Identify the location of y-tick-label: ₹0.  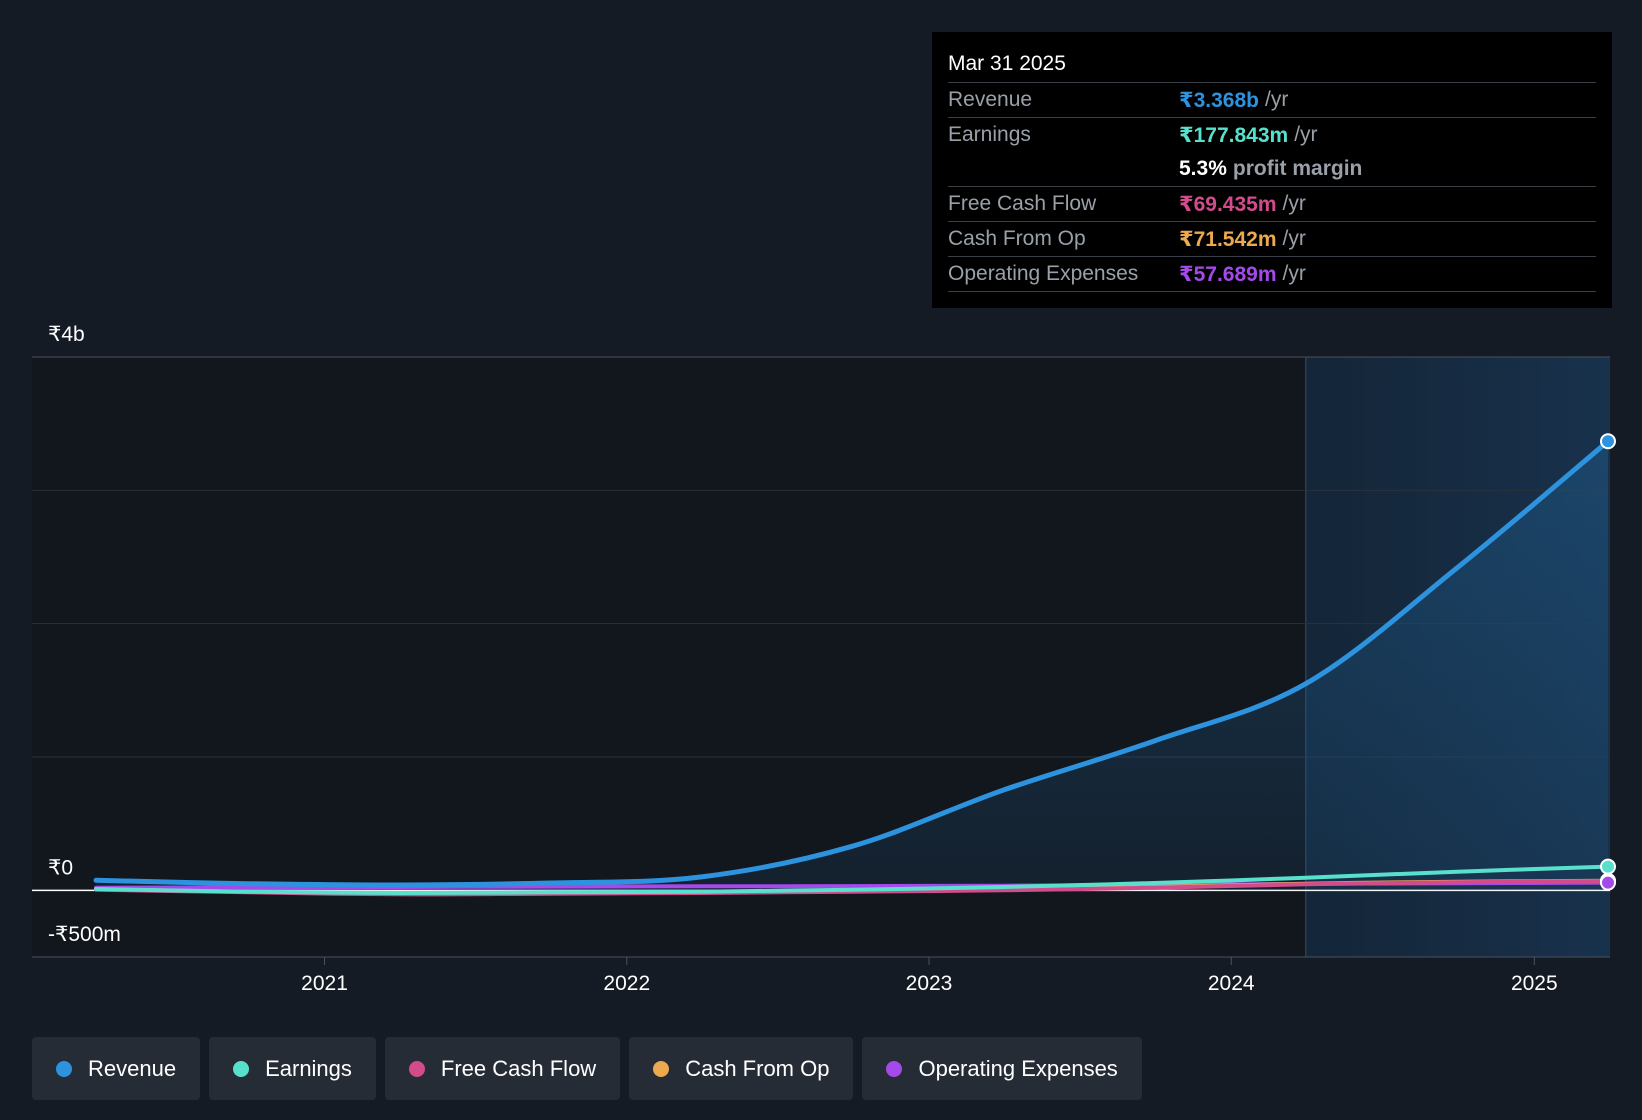
(60, 867).